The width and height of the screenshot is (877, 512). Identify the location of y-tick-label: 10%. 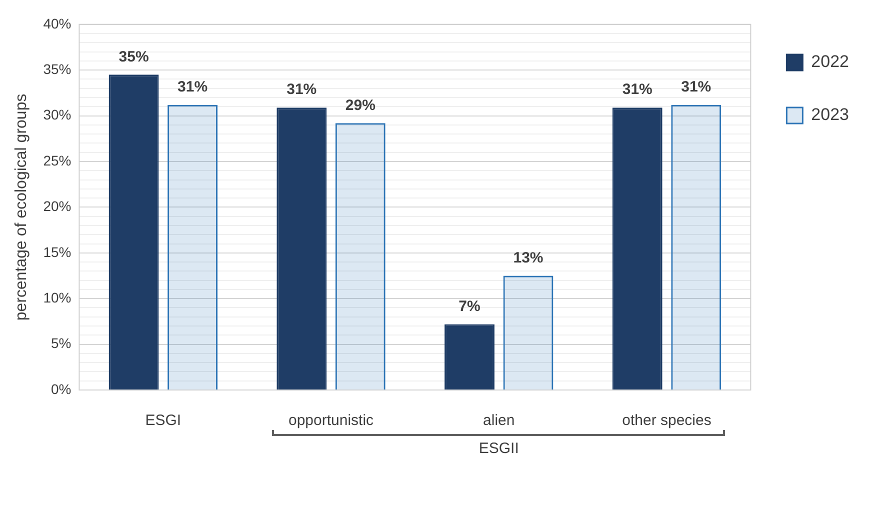
(57, 297).